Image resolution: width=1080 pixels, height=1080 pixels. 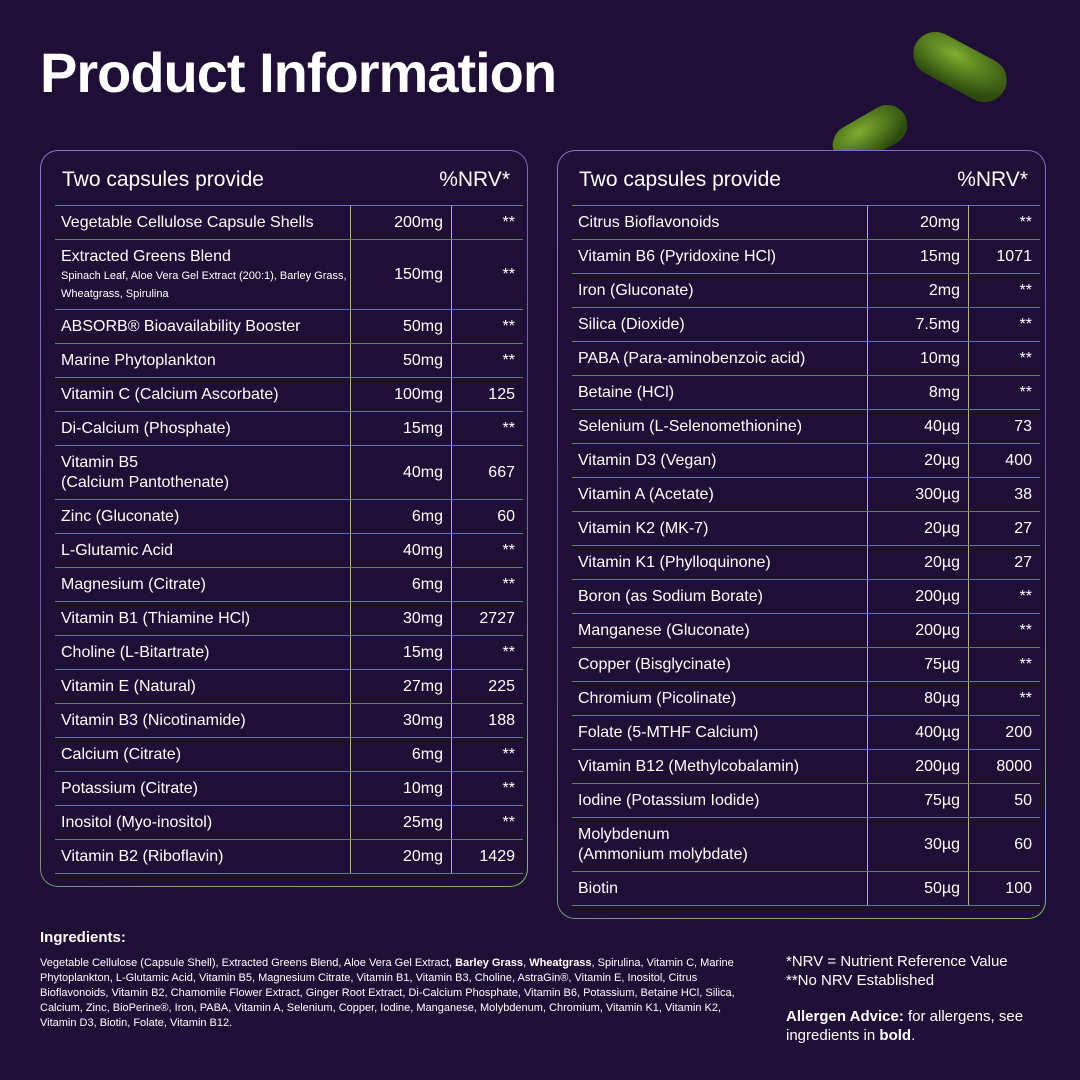 What do you see at coordinates (720, 562) in the screenshot?
I see `nutrient-name: Vitamin K1 (Phylloquinone)` at bounding box center [720, 562].